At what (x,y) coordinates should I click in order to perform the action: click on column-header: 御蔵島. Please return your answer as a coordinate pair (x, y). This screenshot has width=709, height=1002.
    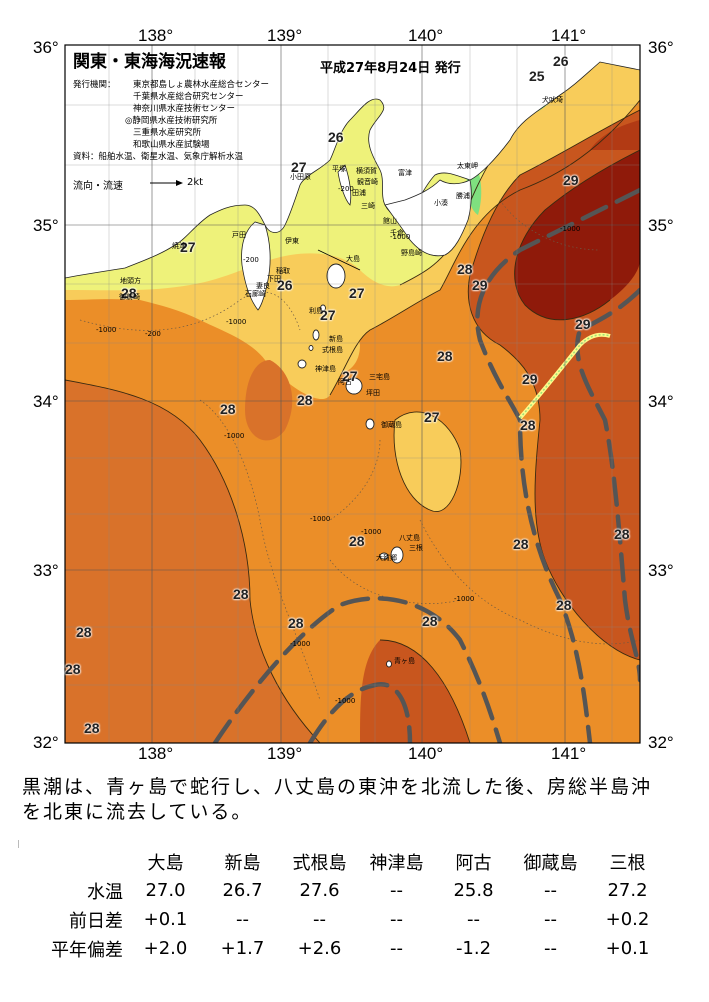
    Looking at the image, I should click on (550, 863).